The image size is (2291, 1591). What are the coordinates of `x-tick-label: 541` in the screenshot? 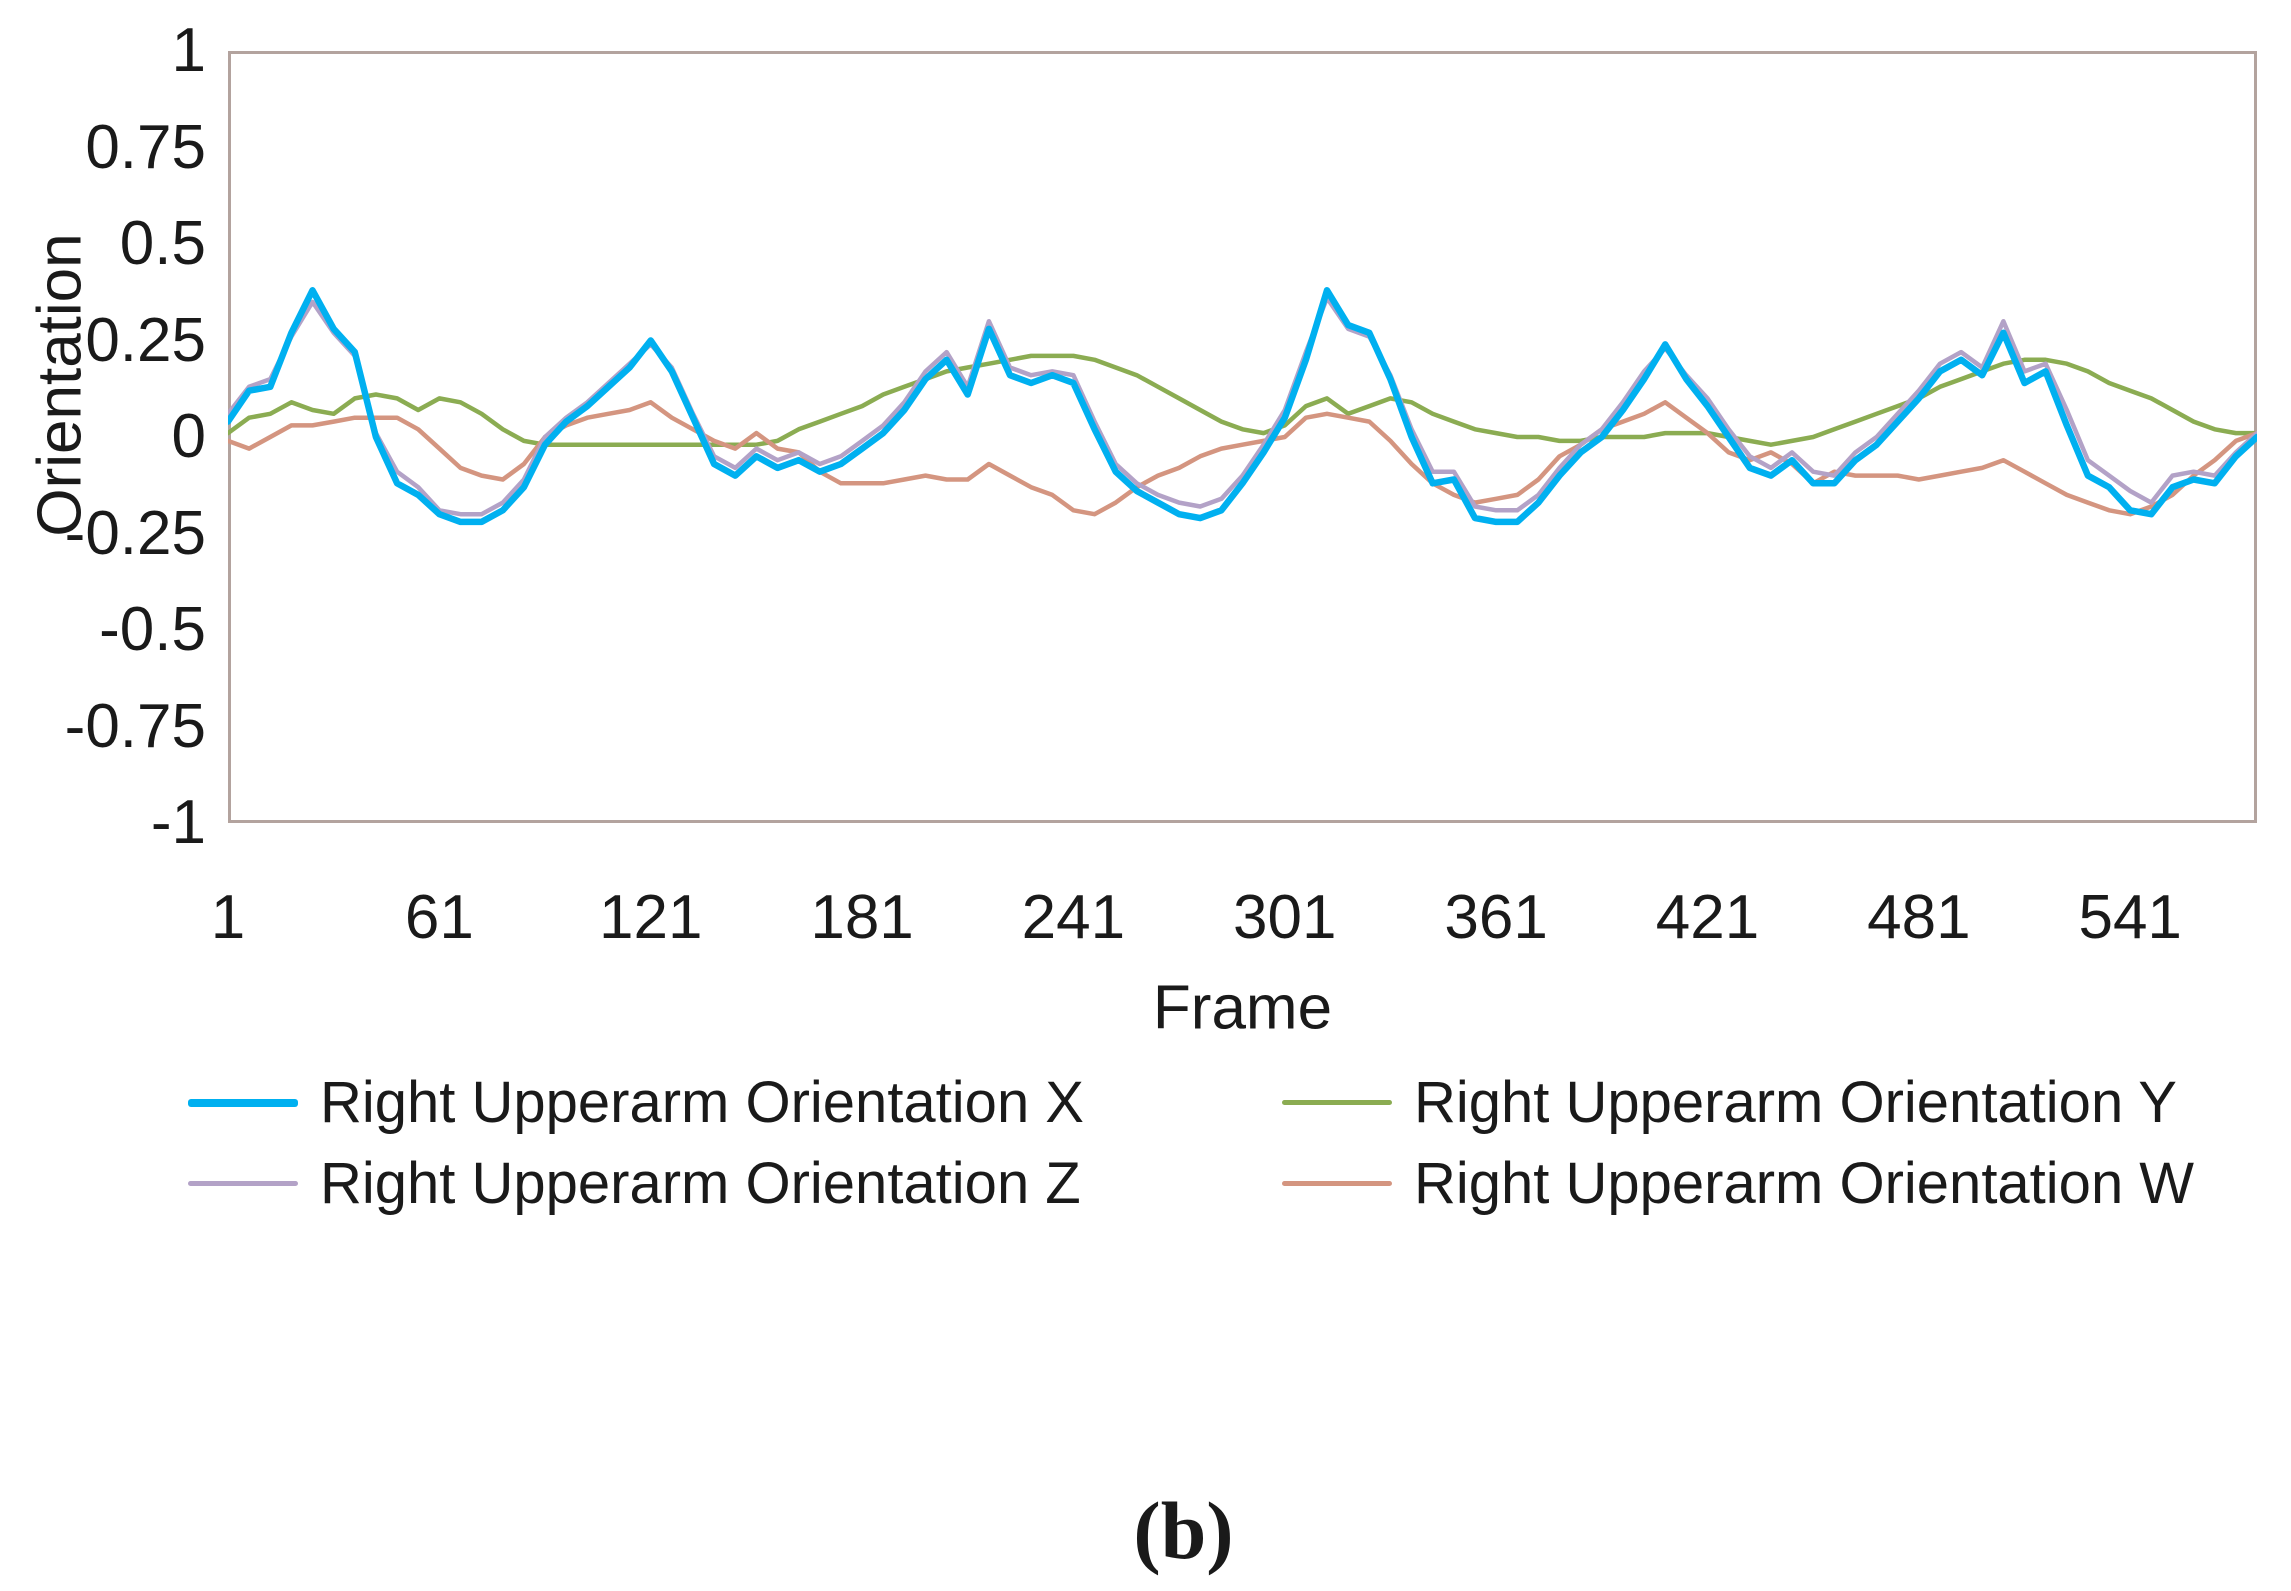 It's located at (2130, 917).